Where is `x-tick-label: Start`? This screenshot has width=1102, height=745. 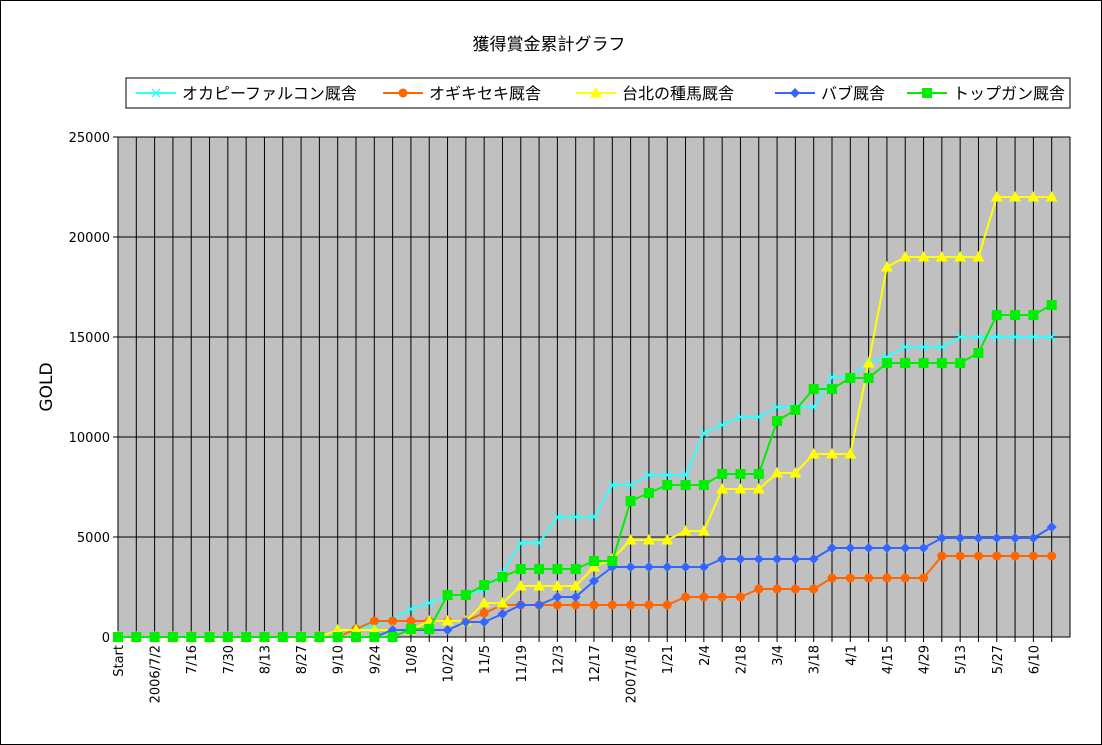
x-tick-label: Start is located at coordinates (119, 661).